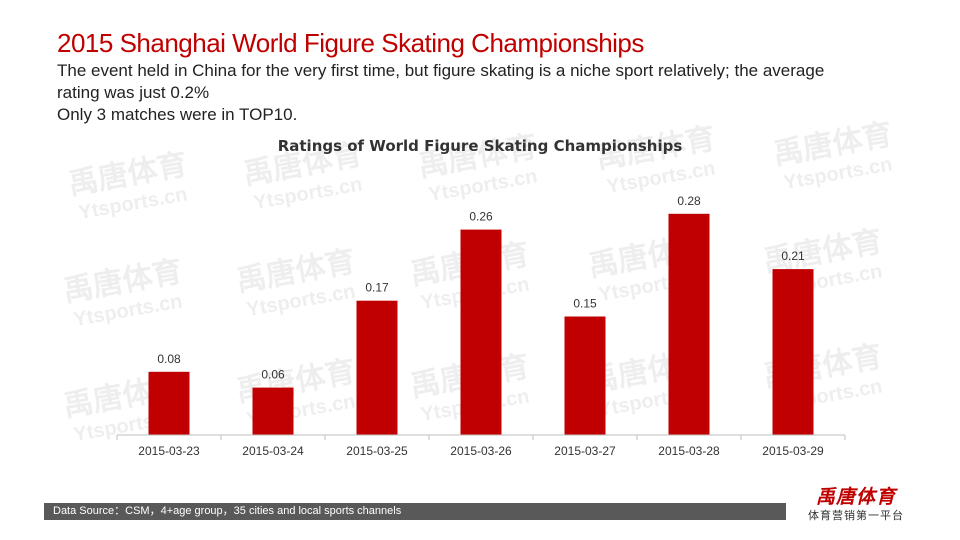 Image resolution: width=960 pixels, height=540 pixels. What do you see at coordinates (856, 515) in the screenshot?
I see `logo-tagline: 体育营销第一平台` at bounding box center [856, 515].